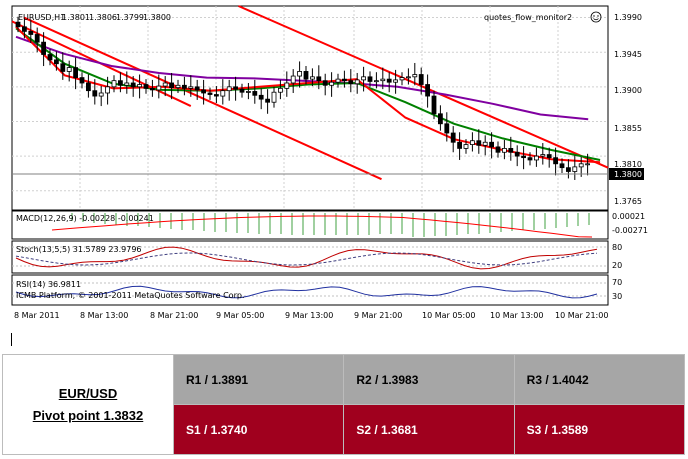 Image resolution: width=688 pixels, height=459 pixels. I want to click on r2-cell: R2 / 1.3983, so click(429, 379).